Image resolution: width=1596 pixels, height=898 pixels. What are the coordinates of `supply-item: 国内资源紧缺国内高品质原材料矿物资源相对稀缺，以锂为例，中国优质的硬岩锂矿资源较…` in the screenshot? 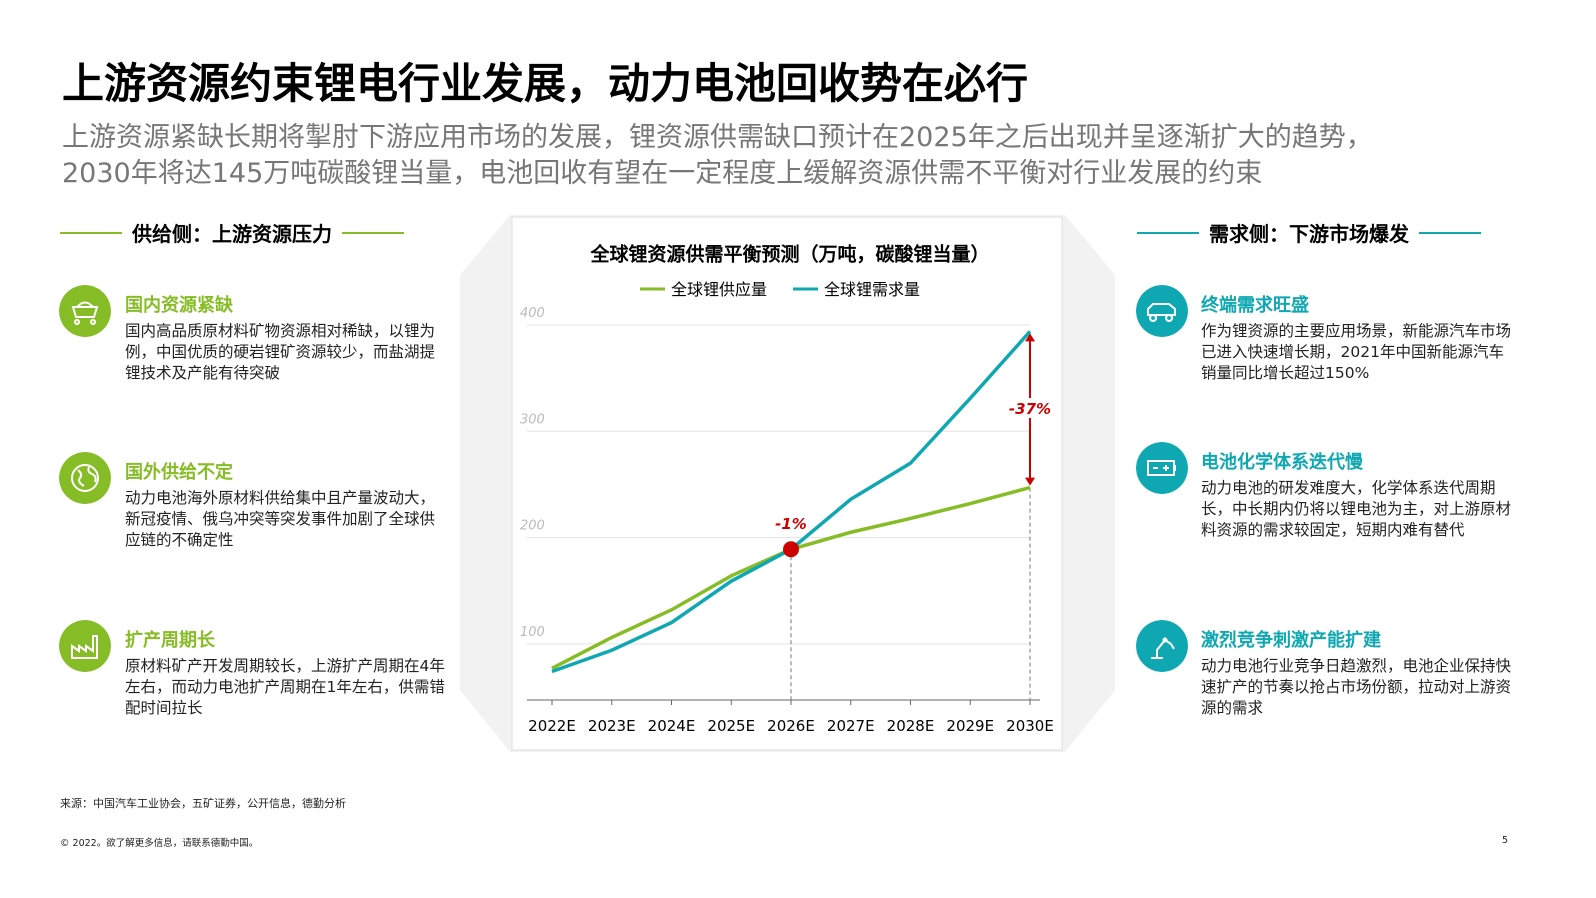 It's located at (285, 337).